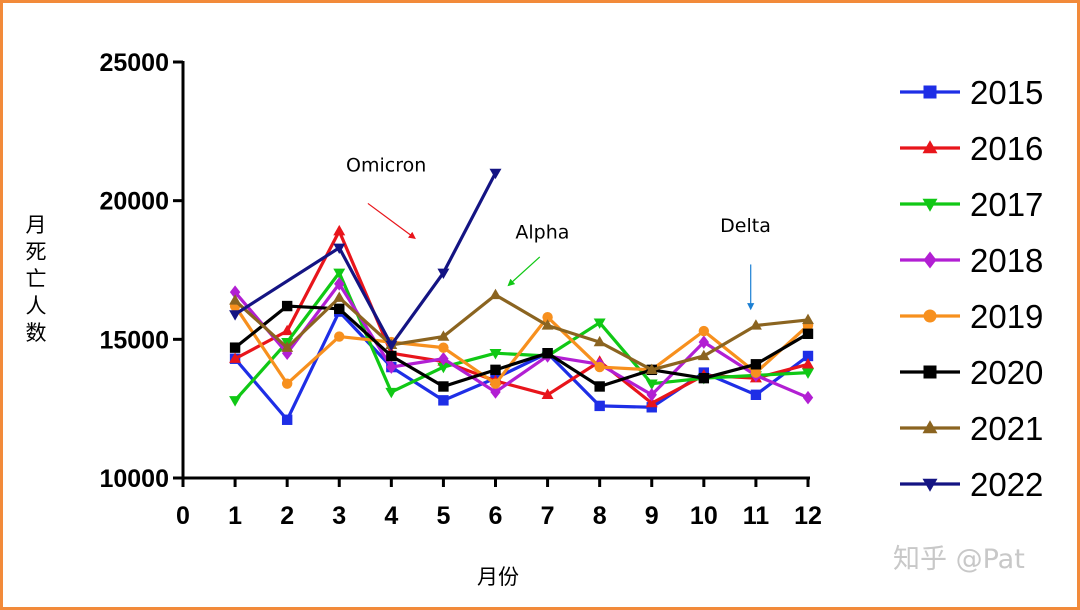  Describe the element at coordinates (542, 232) in the screenshot. I see `annotation-alpha: Alpha` at that location.